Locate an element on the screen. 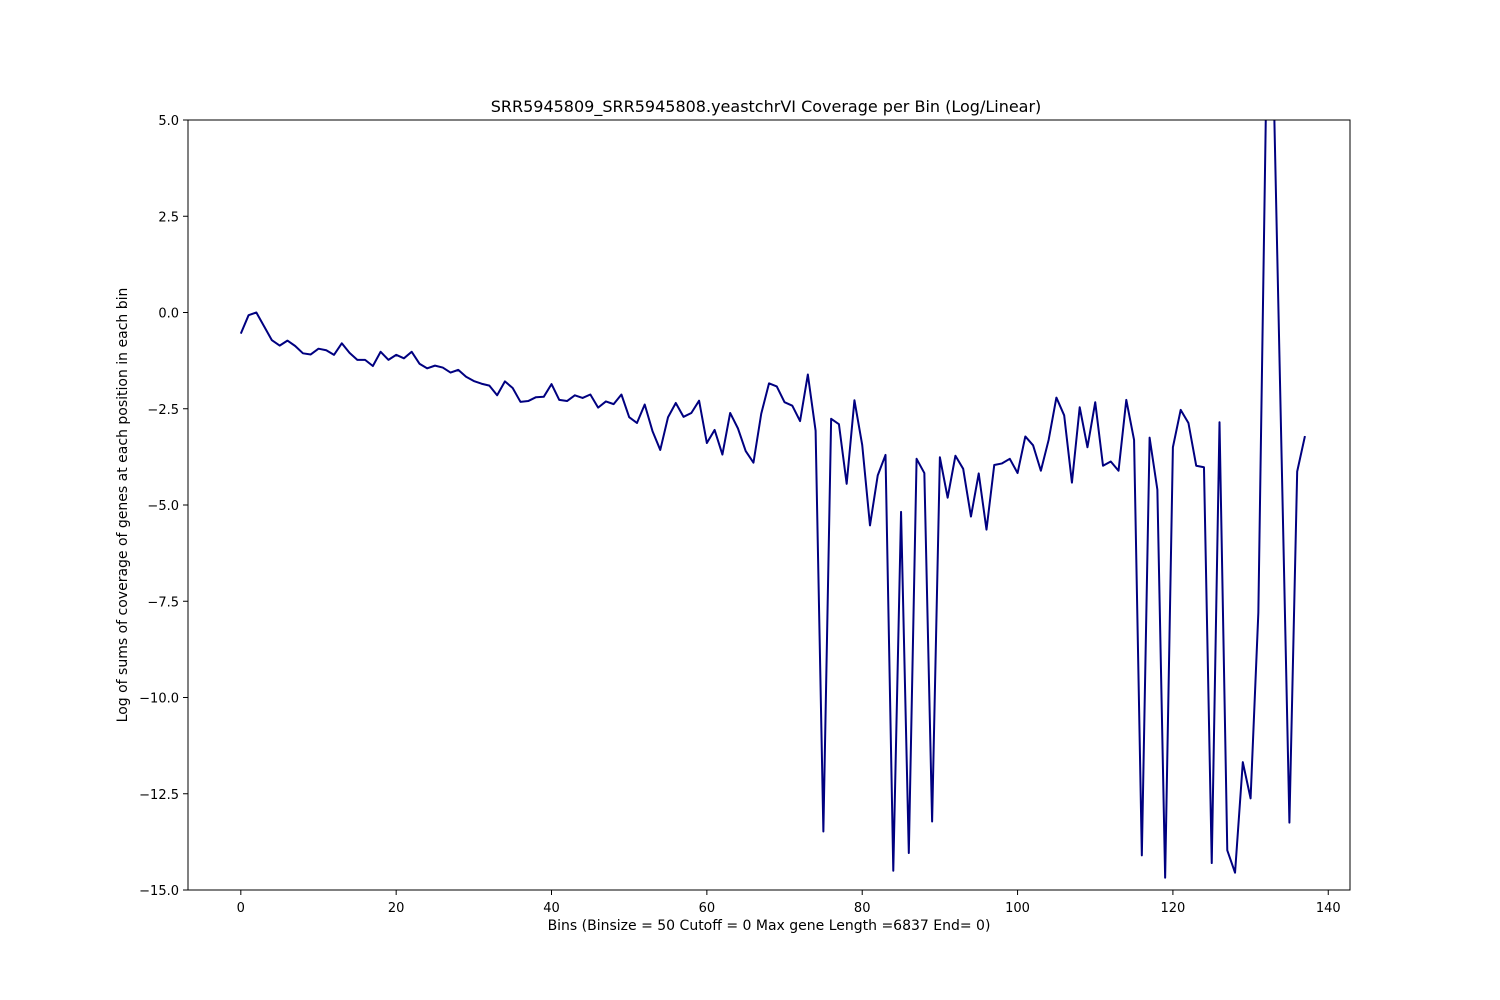 This screenshot has width=1500, height=1000. x-tick-label: 80 is located at coordinates (862, 908).